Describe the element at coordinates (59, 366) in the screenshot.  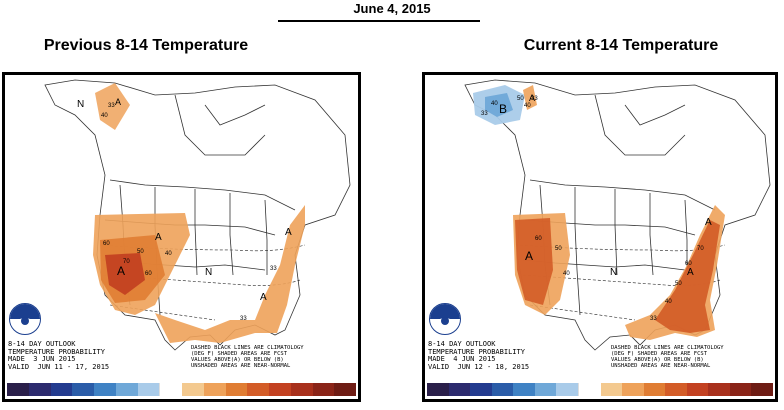
I see `outlook-line: VALID JUN 11 - 17, 2015` at that location.